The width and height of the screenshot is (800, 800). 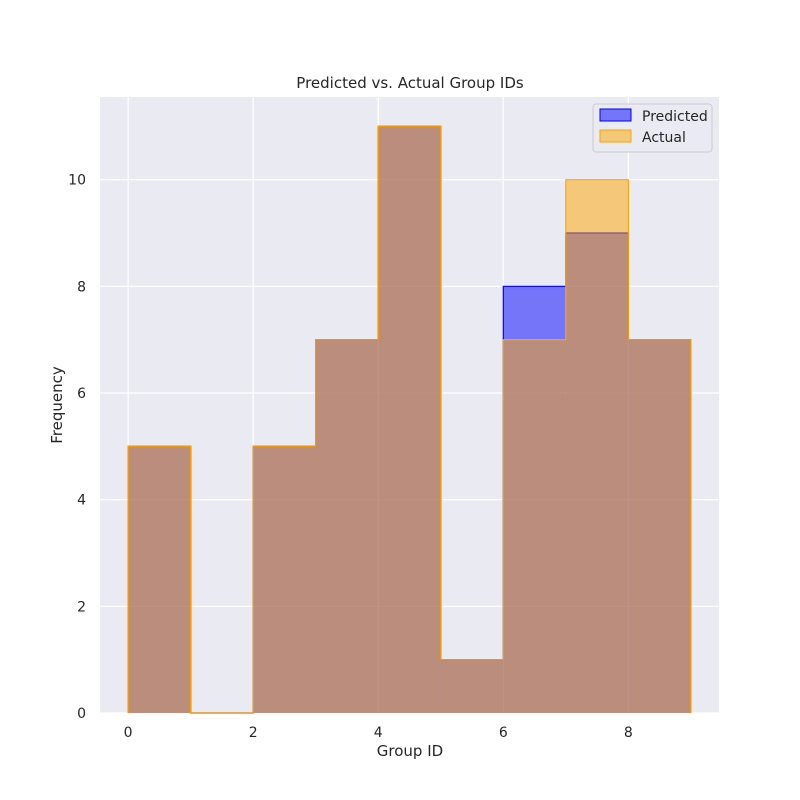 What do you see at coordinates (615, 115) in the screenshot?
I see `legend-swatch-predicted` at bounding box center [615, 115].